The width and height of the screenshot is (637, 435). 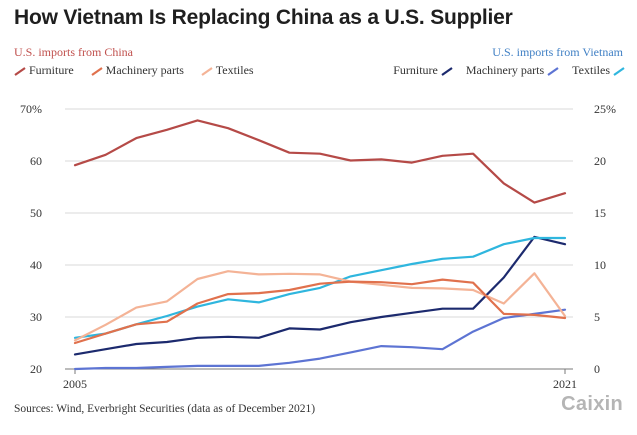 I want to click on legend-item-vietnam-textiles: Textiles, so click(x=598, y=70).